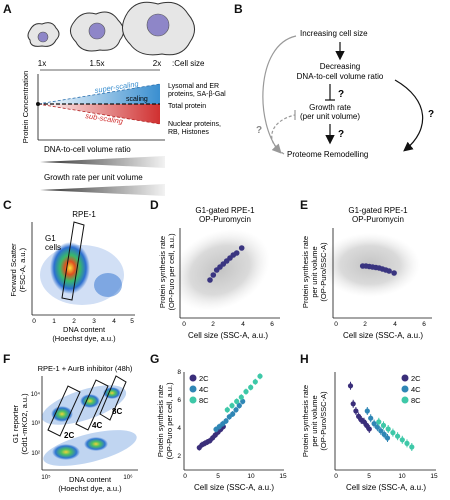 The image size is (450, 500). What do you see at coordinates (25, 107) in the screenshot?
I see `a-ylabel: Protein Concentration` at bounding box center [25, 107].